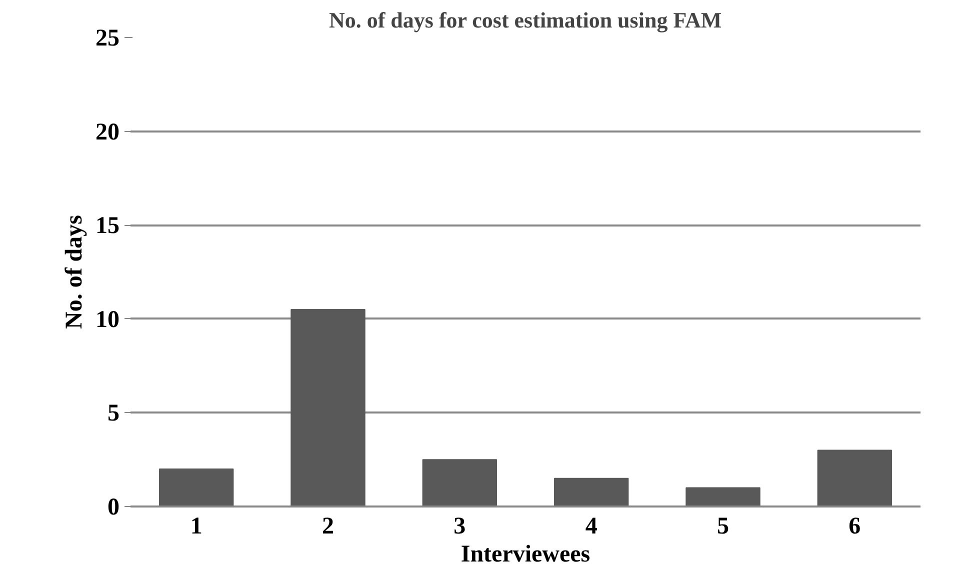 This screenshot has width=955, height=579. Describe the element at coordinates (591, 527) in the screenshot. I see `x-tick-label: 4` at that location.